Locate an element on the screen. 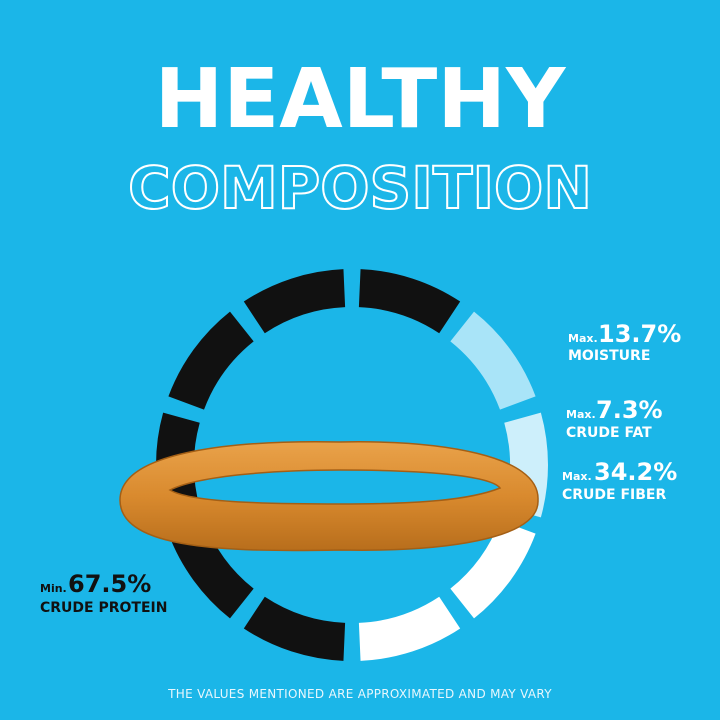  moisture: Max. 13.7% MOISTURE is located at coordinates (624, 342).